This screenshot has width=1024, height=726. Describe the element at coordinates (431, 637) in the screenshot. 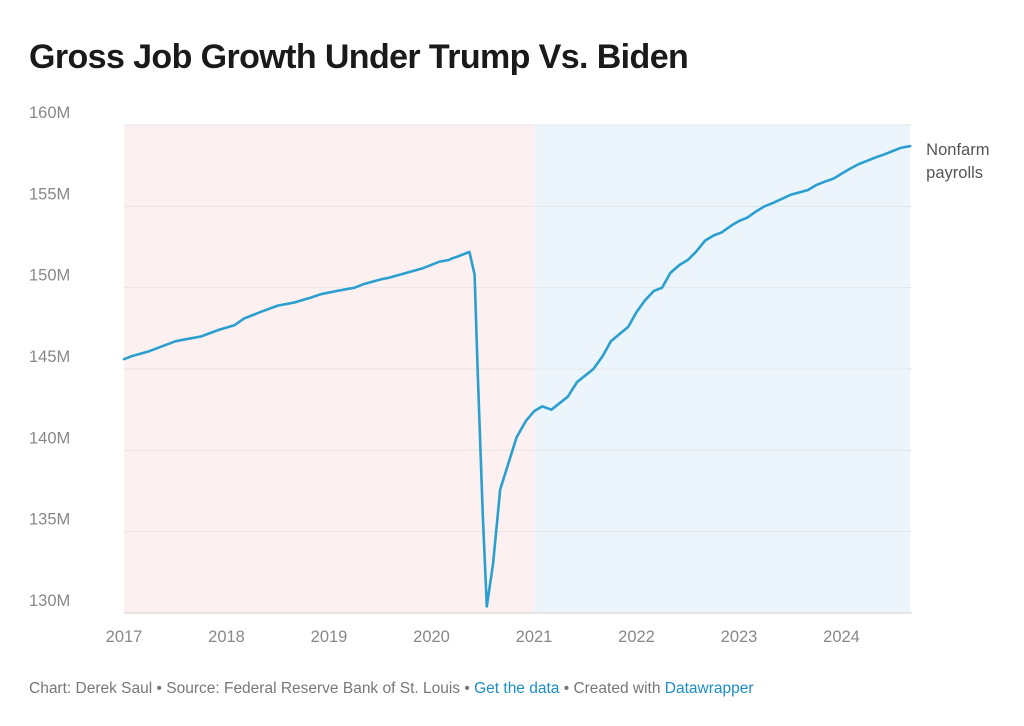

I see `x-tick-label: 2020` at that location.